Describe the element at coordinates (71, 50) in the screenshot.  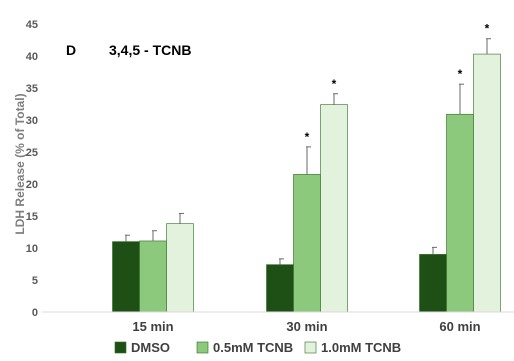
I see `panel-label: D` at that location.